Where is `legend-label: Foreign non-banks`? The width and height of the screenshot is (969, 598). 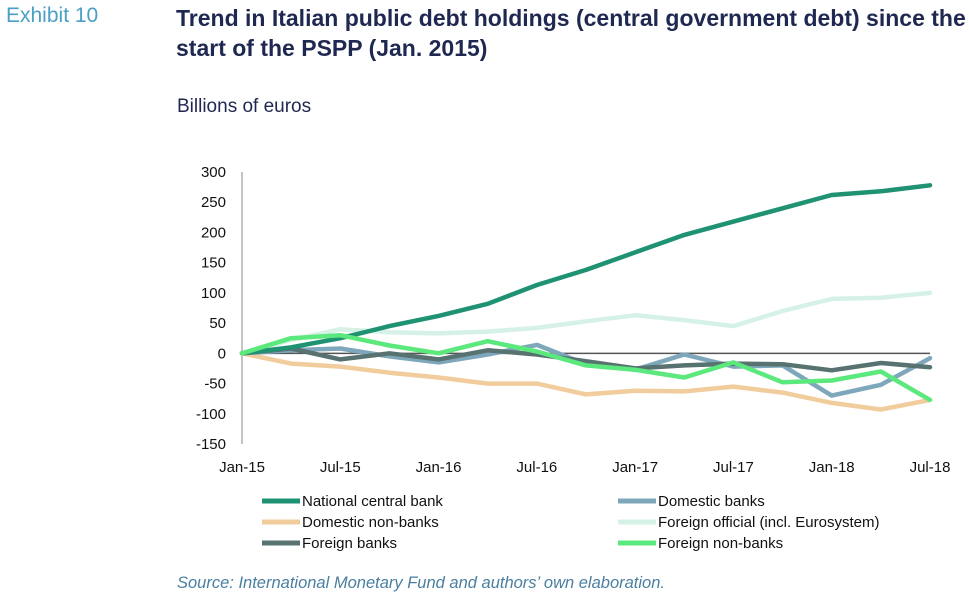
legend-label: Foreign non-banks is located at coordinates (720, 543).